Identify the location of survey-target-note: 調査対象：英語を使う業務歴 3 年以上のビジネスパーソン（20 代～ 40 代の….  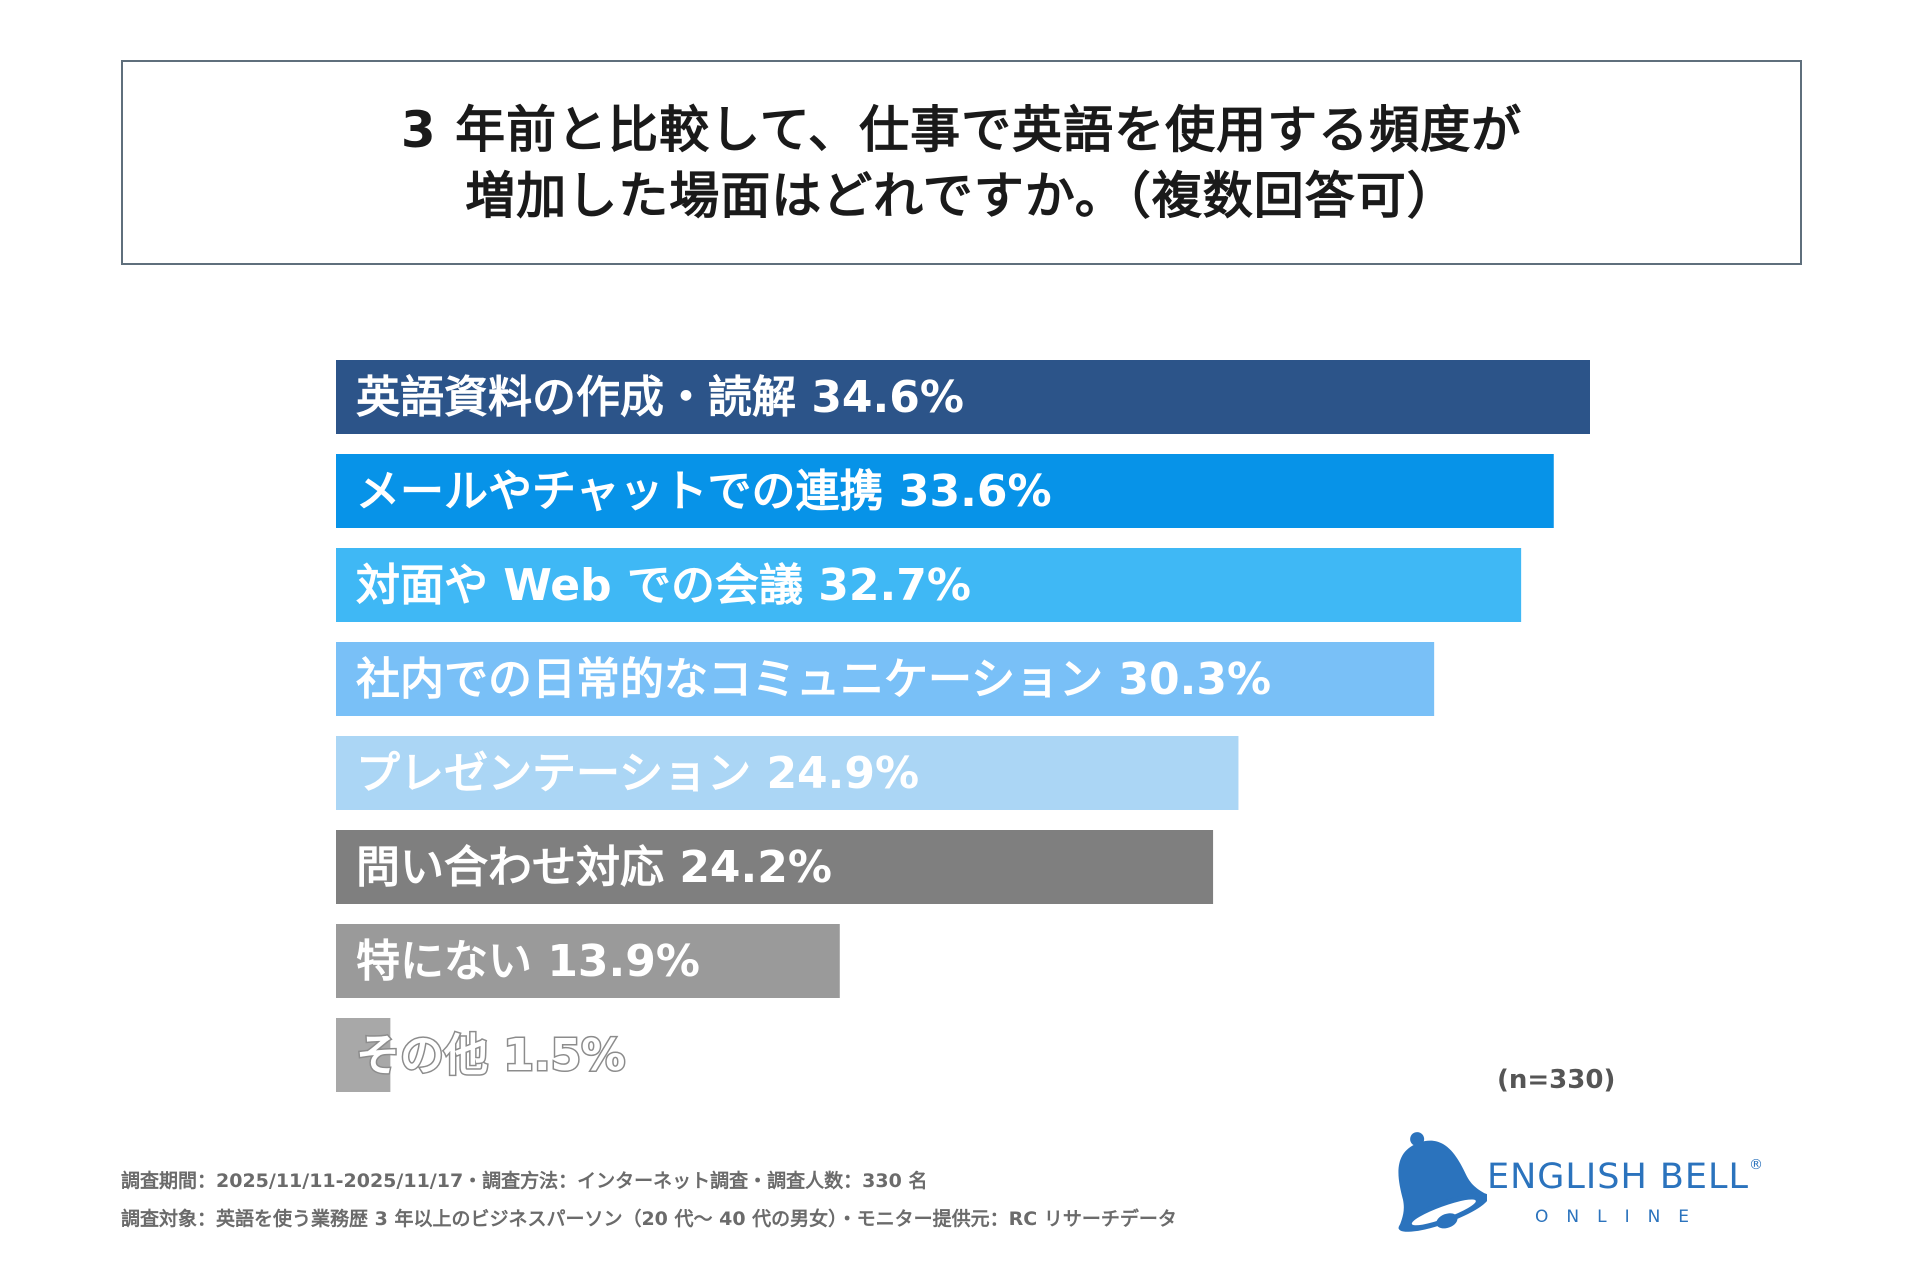
(649, 1219).